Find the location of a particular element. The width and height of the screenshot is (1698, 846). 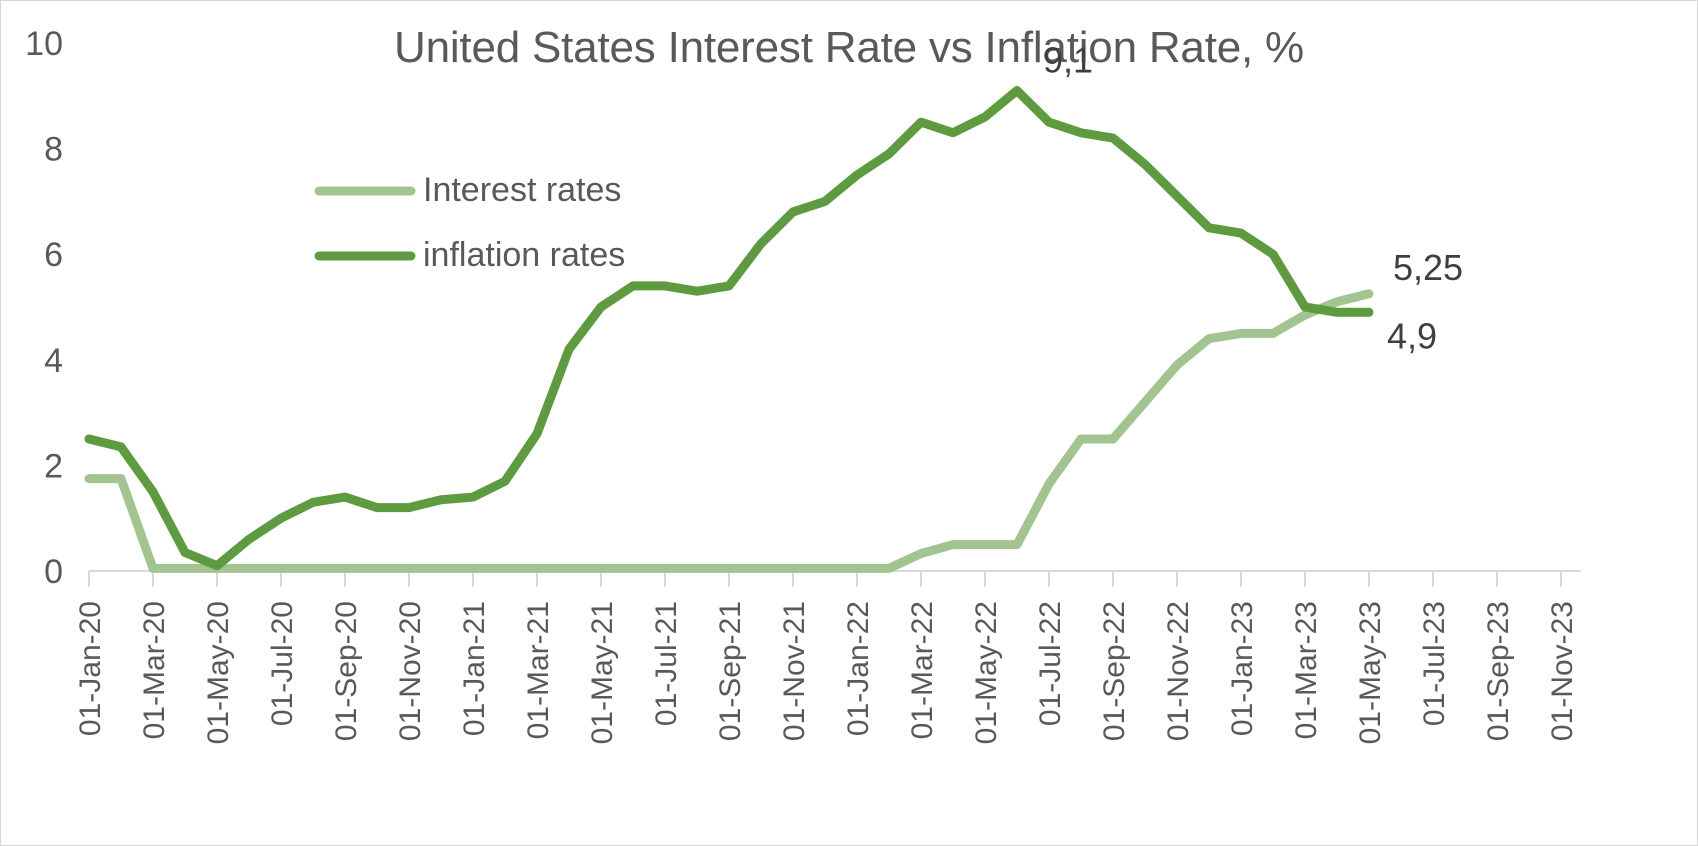

y-tick-label: 2 is located at coordinates (53, 466).